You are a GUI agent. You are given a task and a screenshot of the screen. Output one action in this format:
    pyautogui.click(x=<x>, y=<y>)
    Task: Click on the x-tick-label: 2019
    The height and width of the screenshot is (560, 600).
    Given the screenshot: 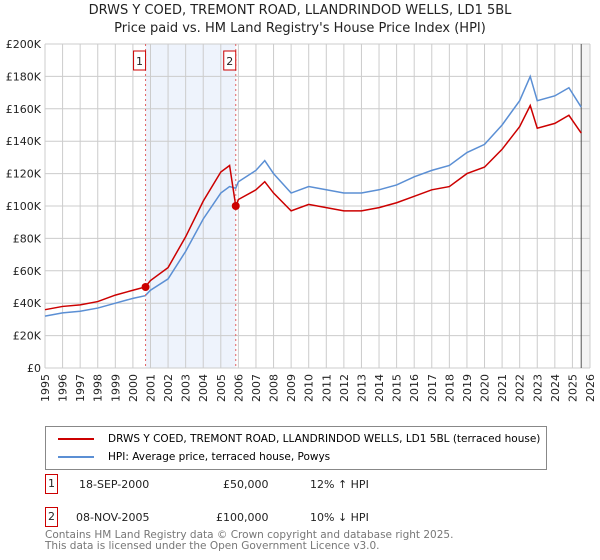 What is the action you would take?
    pyautogui.click(x=467, y=388)
    